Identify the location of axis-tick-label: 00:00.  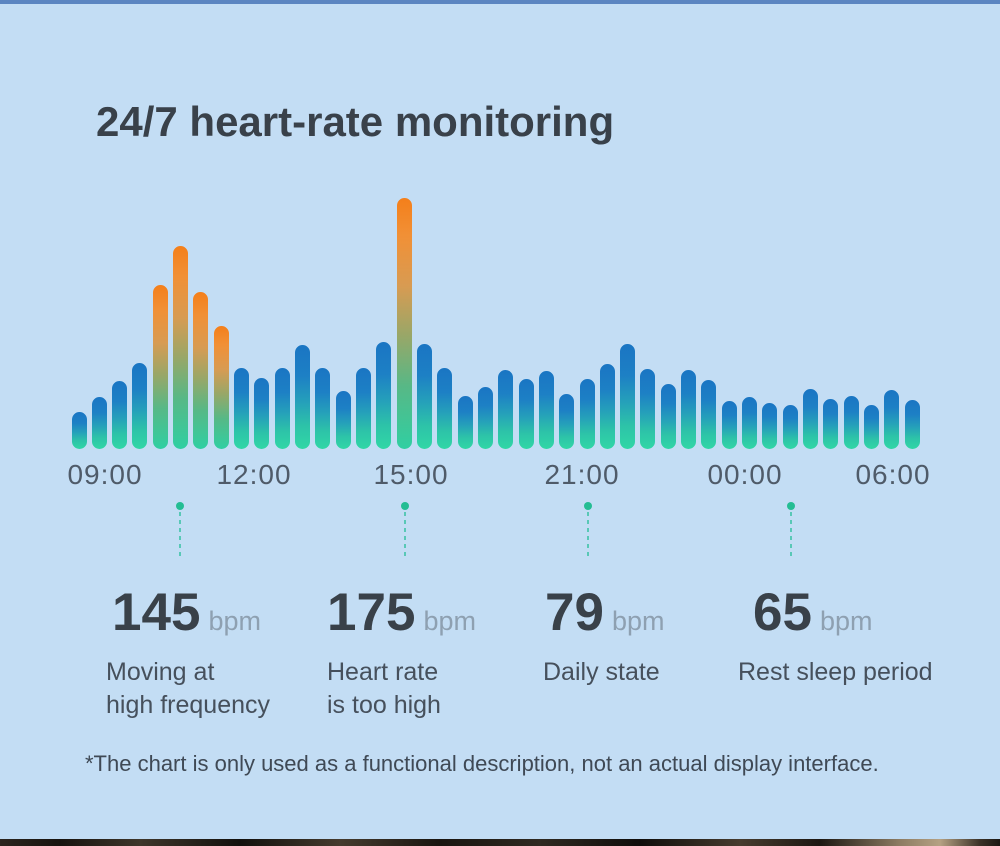
(745, 474).